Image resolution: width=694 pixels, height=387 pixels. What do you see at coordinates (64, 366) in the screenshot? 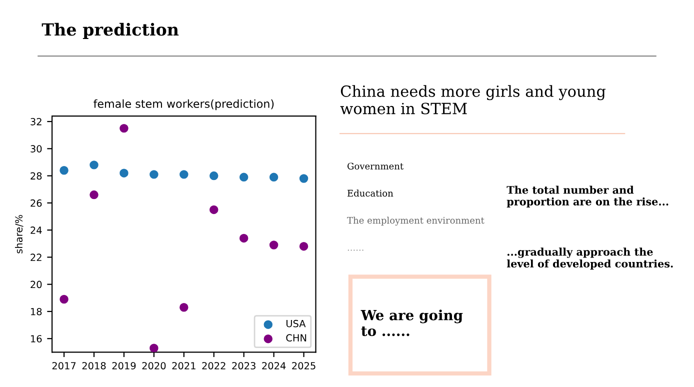
I see `x-tick-label: 2017` at bounding box center [64, 366].